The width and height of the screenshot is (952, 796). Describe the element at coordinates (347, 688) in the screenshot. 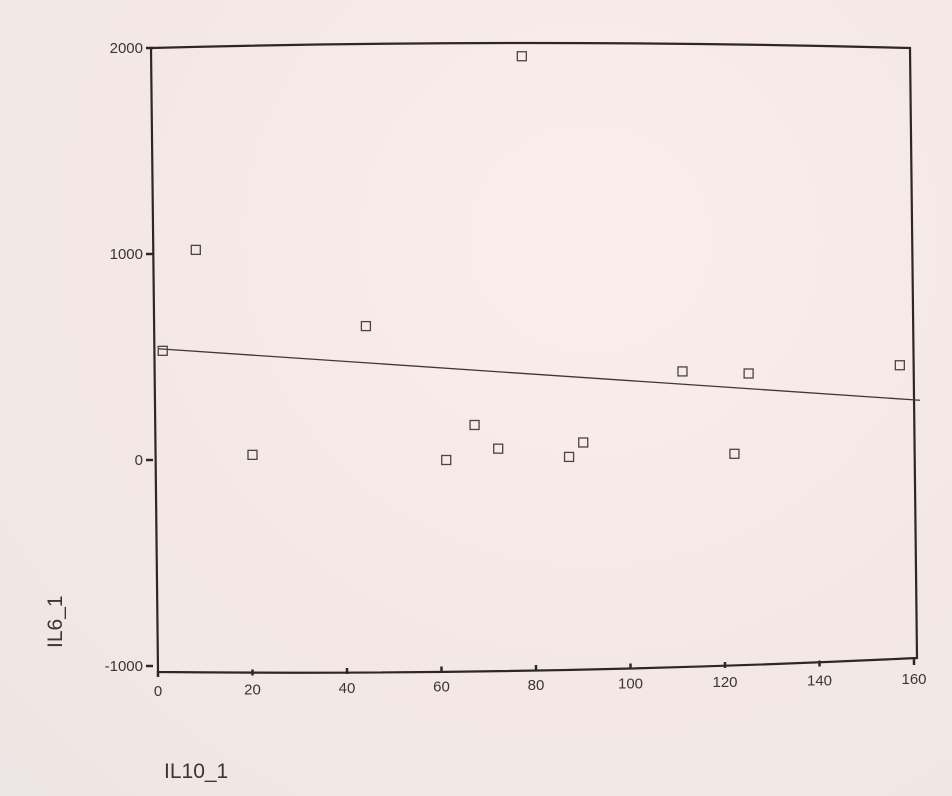

I see `x-tick-label: 40` at that location.